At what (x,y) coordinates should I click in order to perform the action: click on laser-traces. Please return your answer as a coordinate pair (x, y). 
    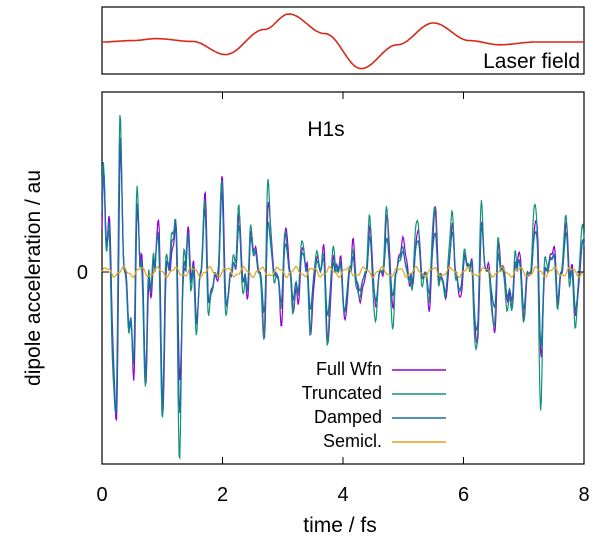
    Looking at the image, I should click on (343, 41).